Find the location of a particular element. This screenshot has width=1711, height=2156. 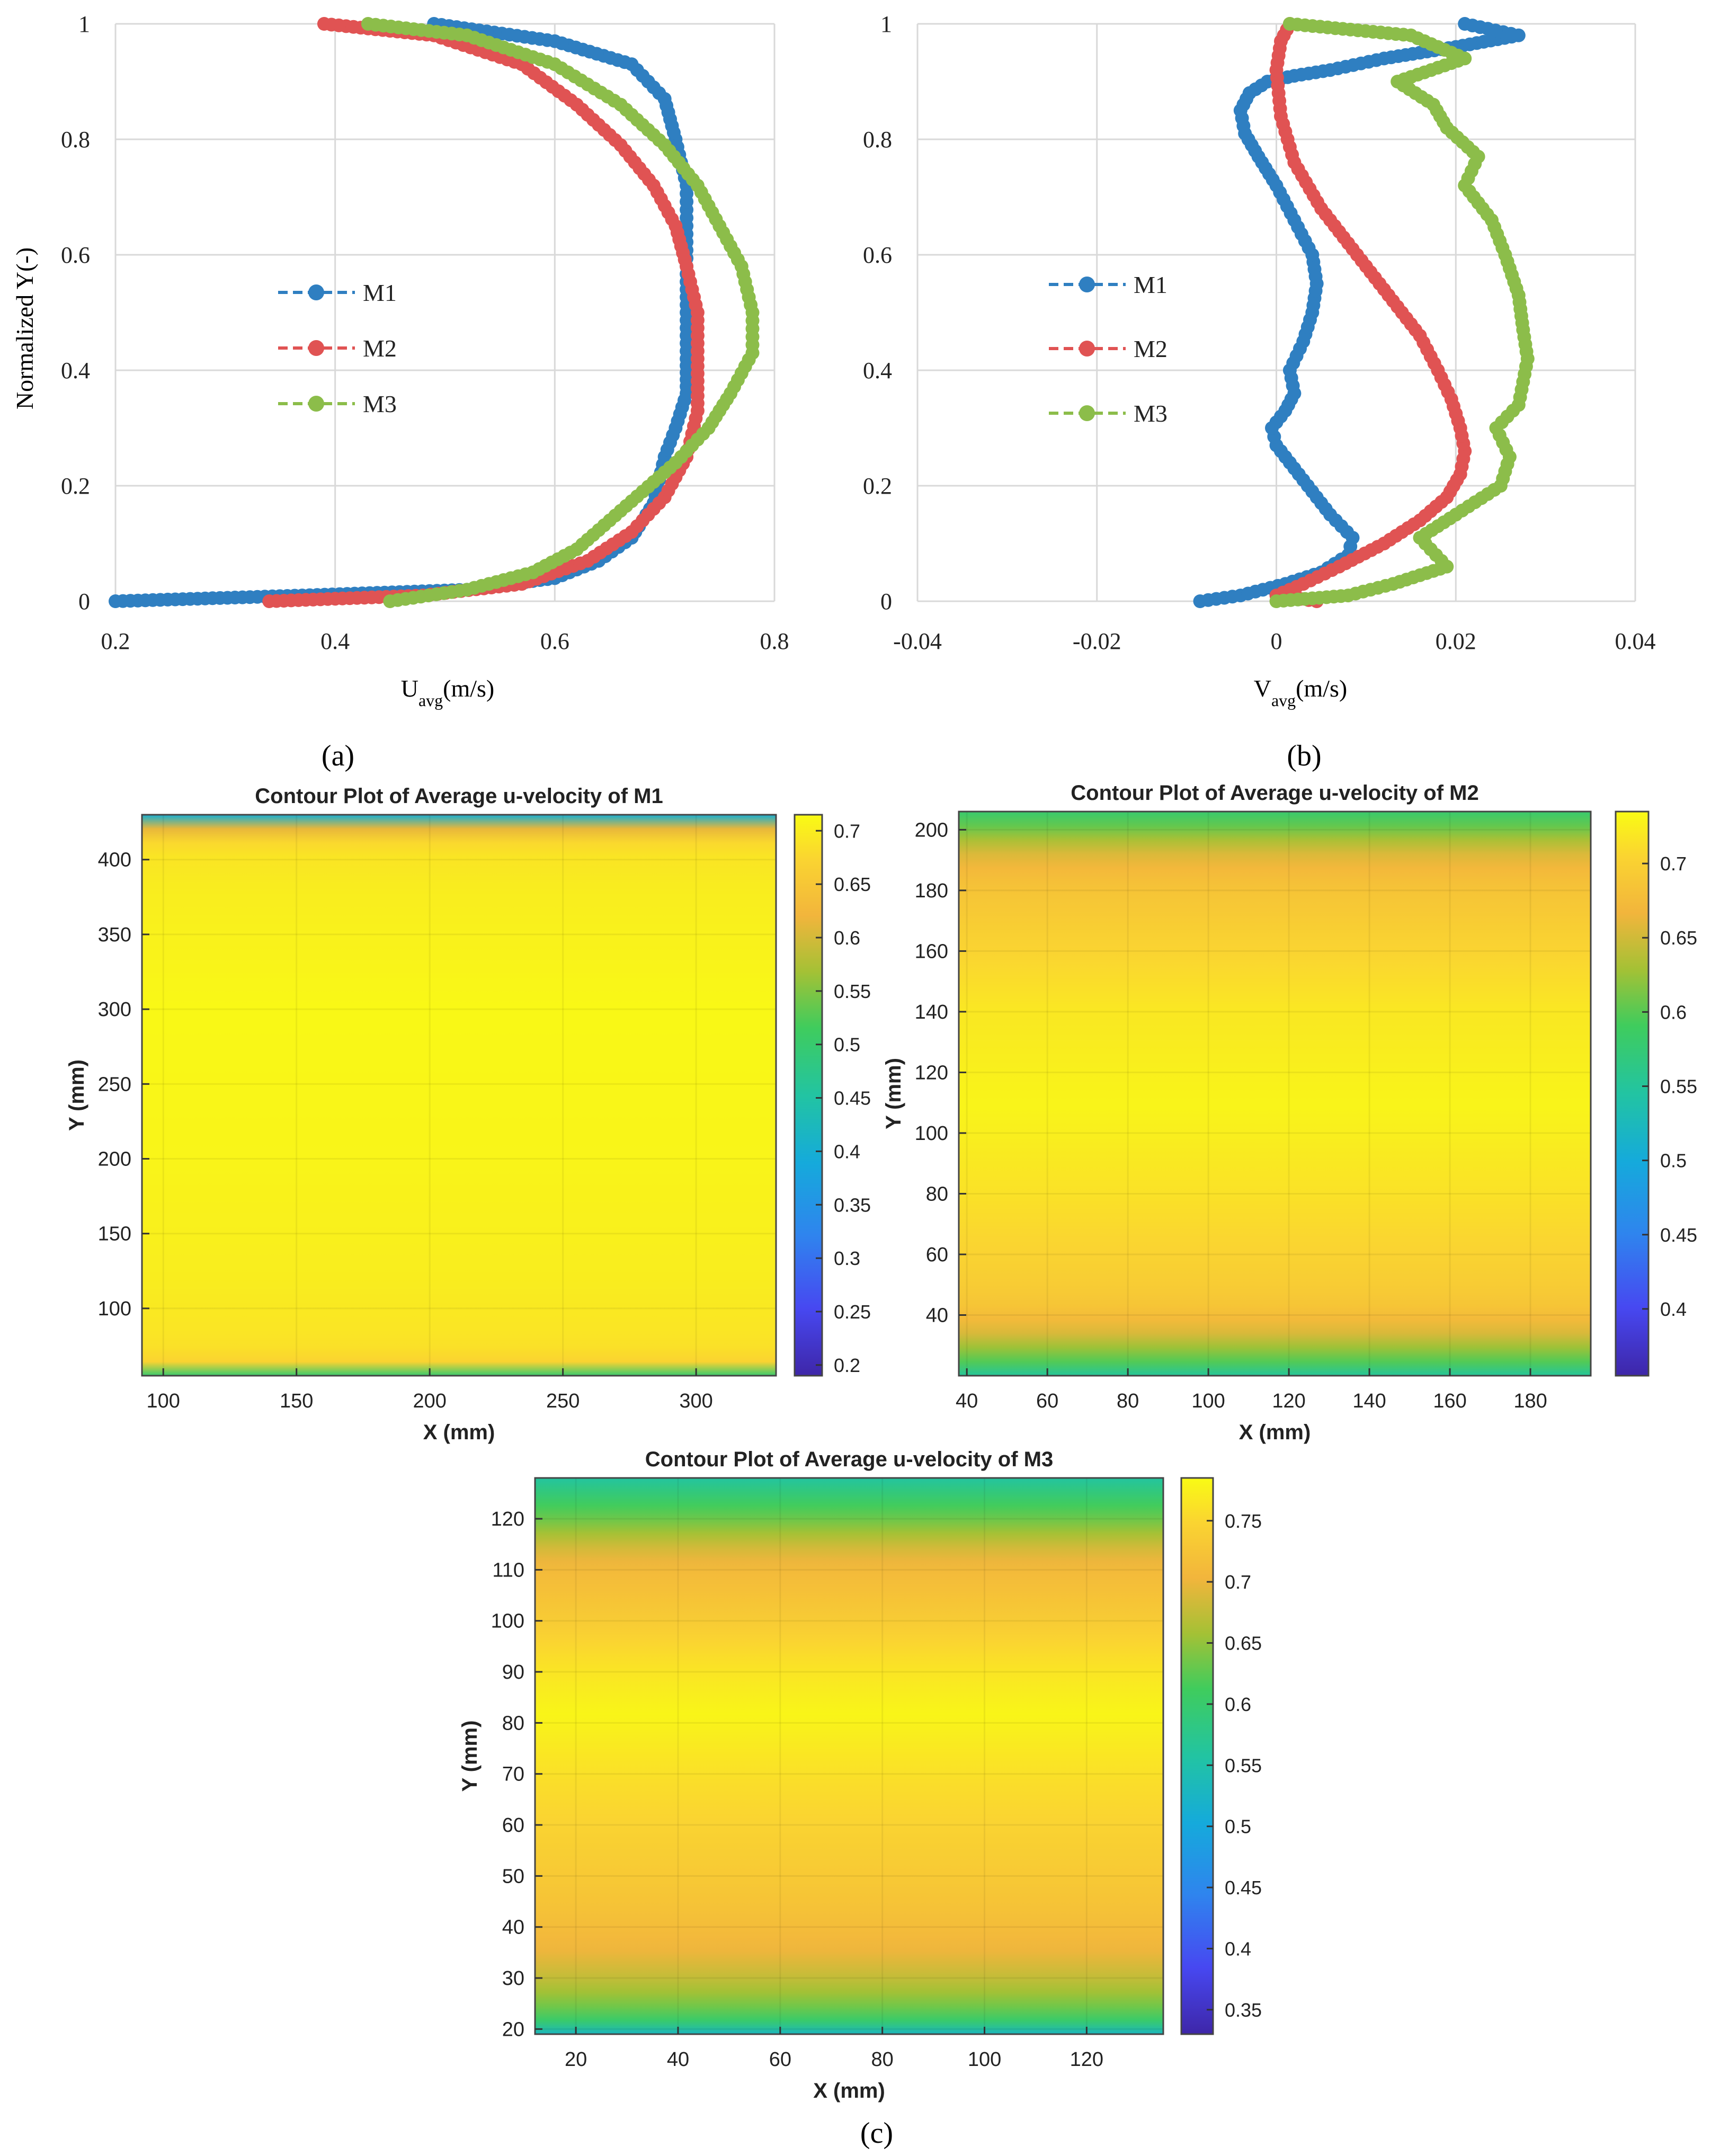

series-m1 is located at coordinates (1359, 312).